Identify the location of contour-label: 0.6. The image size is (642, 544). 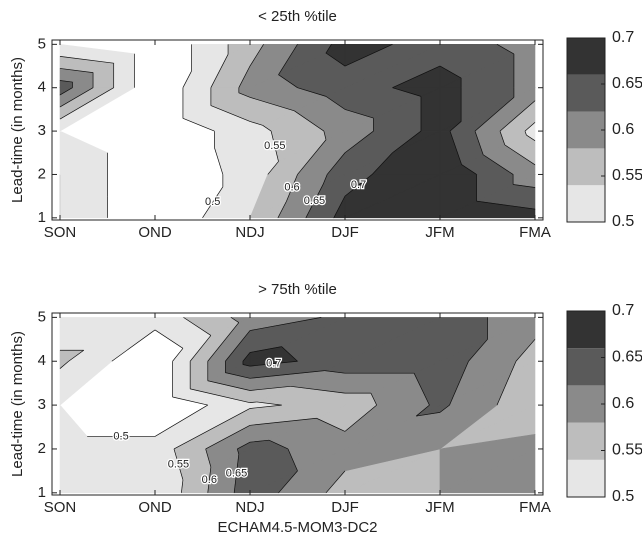
(291, 188).